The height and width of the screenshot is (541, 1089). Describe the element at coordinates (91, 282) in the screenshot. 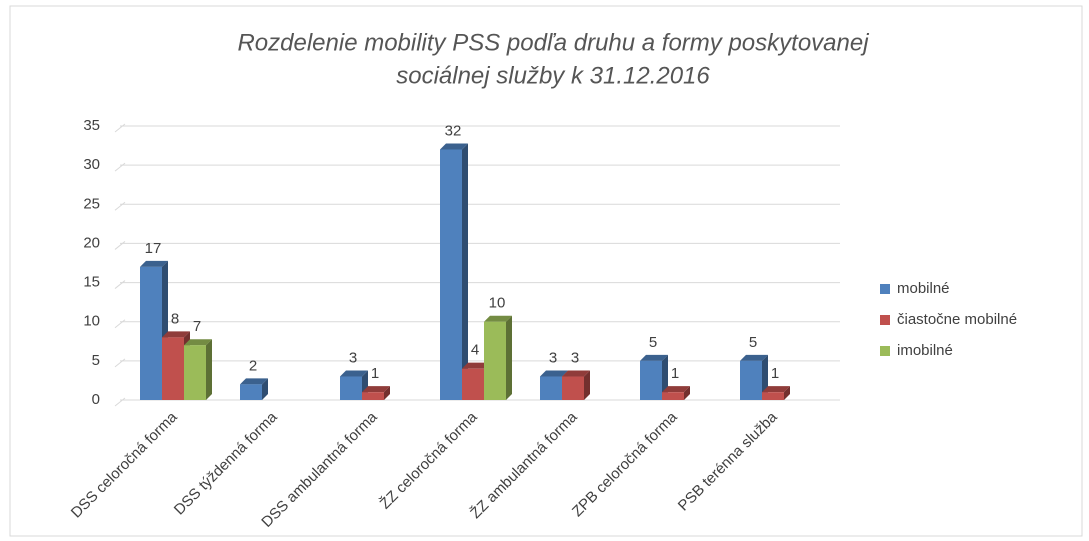

I see `y-tick-label: 15` at that location.